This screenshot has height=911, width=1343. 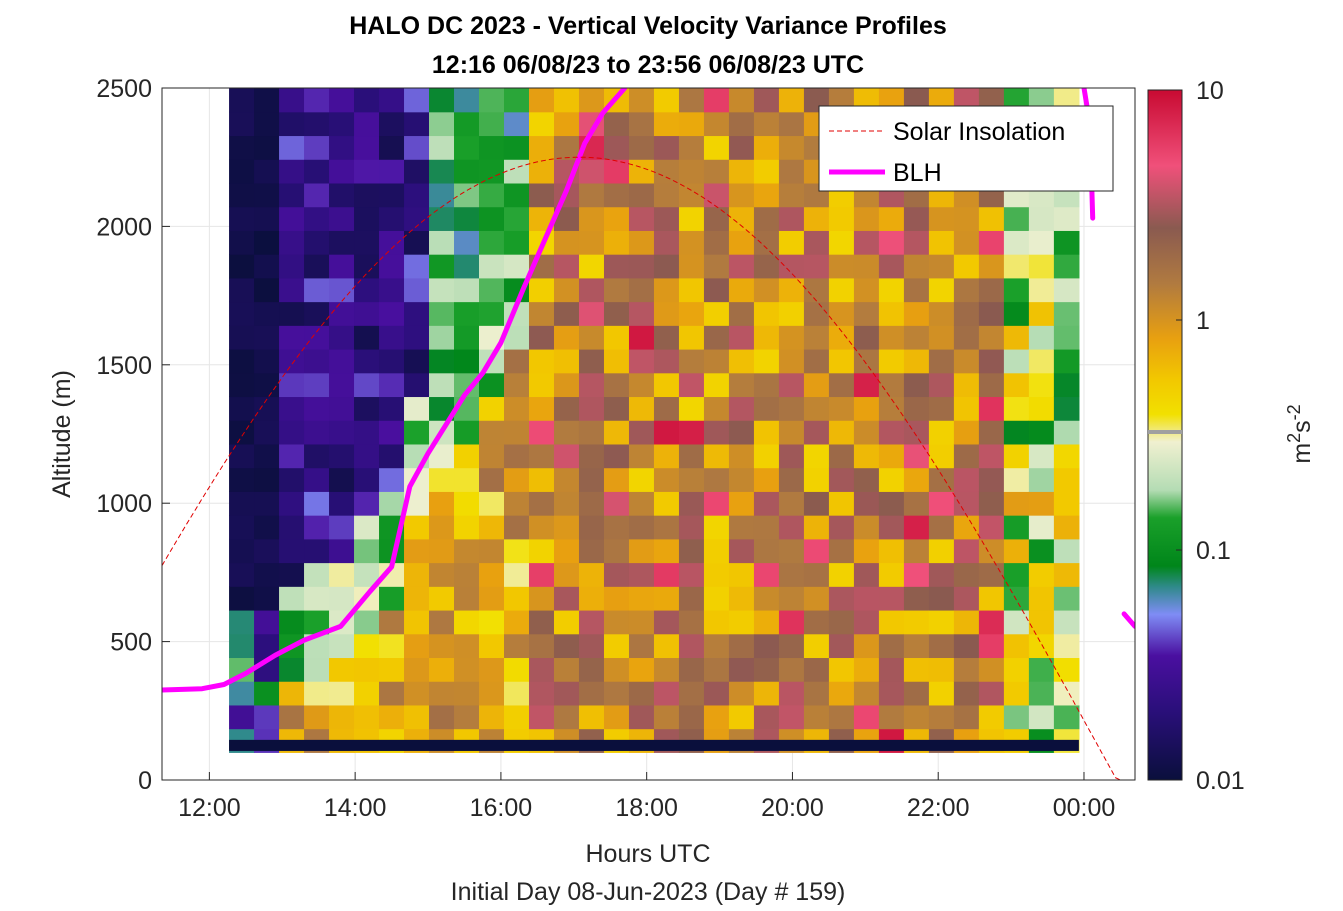 What do you see at coordinates (1165, 435) in the screenshot?
I see `colorbar-gradient` at bounding box center [1165, 435].